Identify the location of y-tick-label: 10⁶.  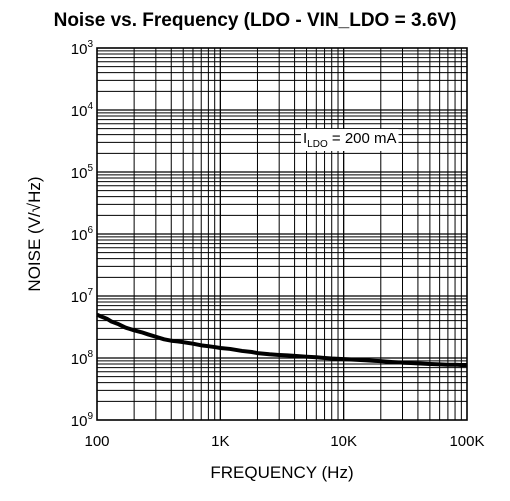
(82, 234).